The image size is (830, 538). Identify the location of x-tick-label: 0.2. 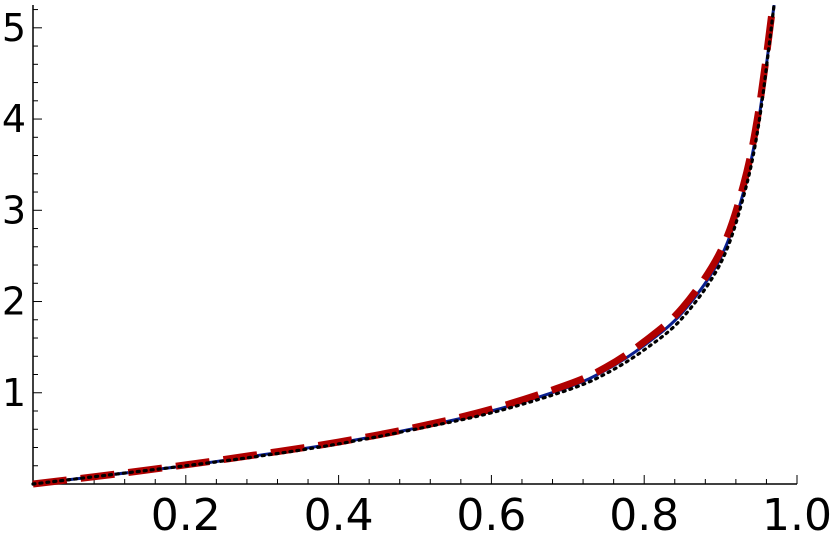
(186, 514).